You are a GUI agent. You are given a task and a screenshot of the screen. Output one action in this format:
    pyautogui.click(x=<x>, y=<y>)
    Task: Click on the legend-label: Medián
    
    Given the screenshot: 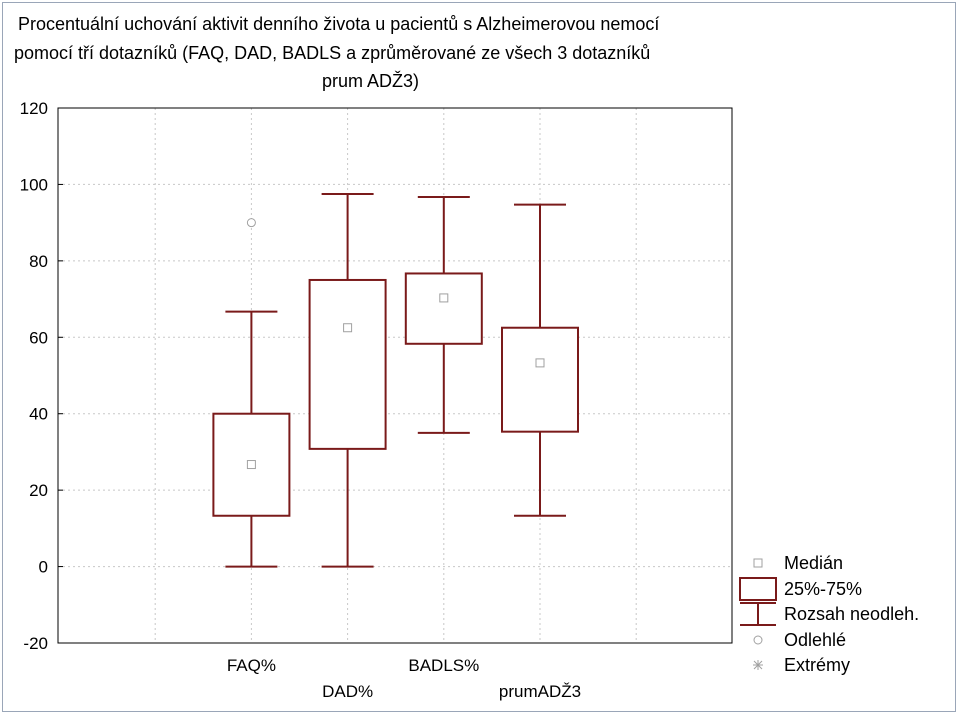 What is the action you would take?
    pyautogui.click(x=813, y=563)
    